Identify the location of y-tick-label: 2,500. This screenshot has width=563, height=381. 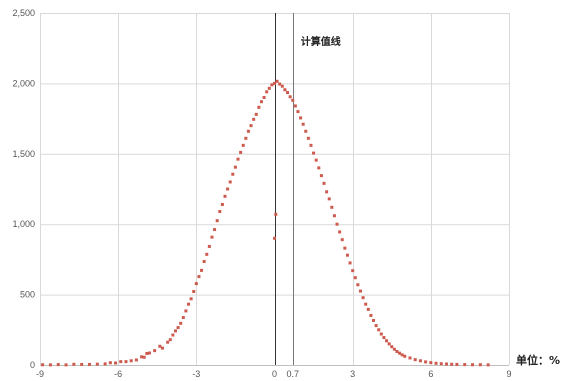
(23, 13).